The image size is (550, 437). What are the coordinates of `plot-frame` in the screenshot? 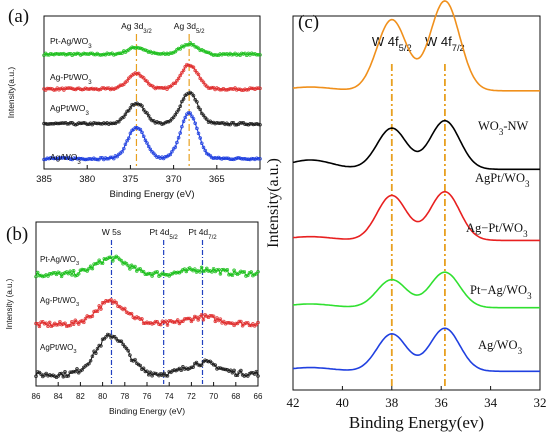 It's located at (152, 92).